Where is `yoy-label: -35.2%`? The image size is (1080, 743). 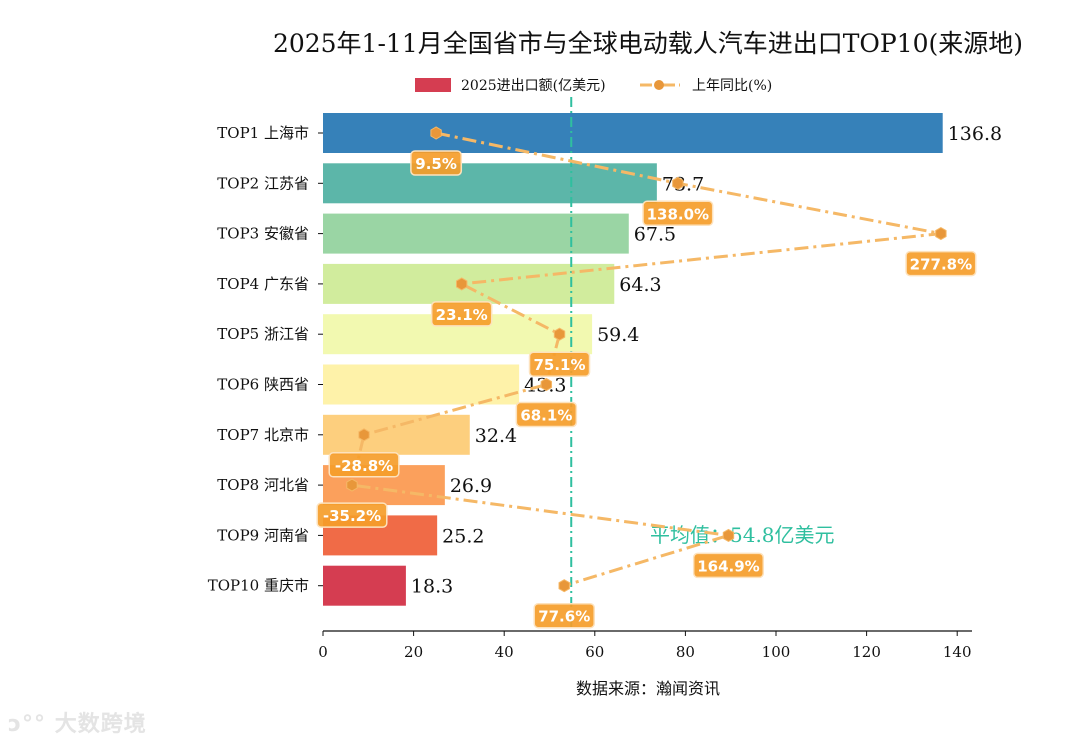
yoy-label: -35.2% is located at coordinates (352, 516).